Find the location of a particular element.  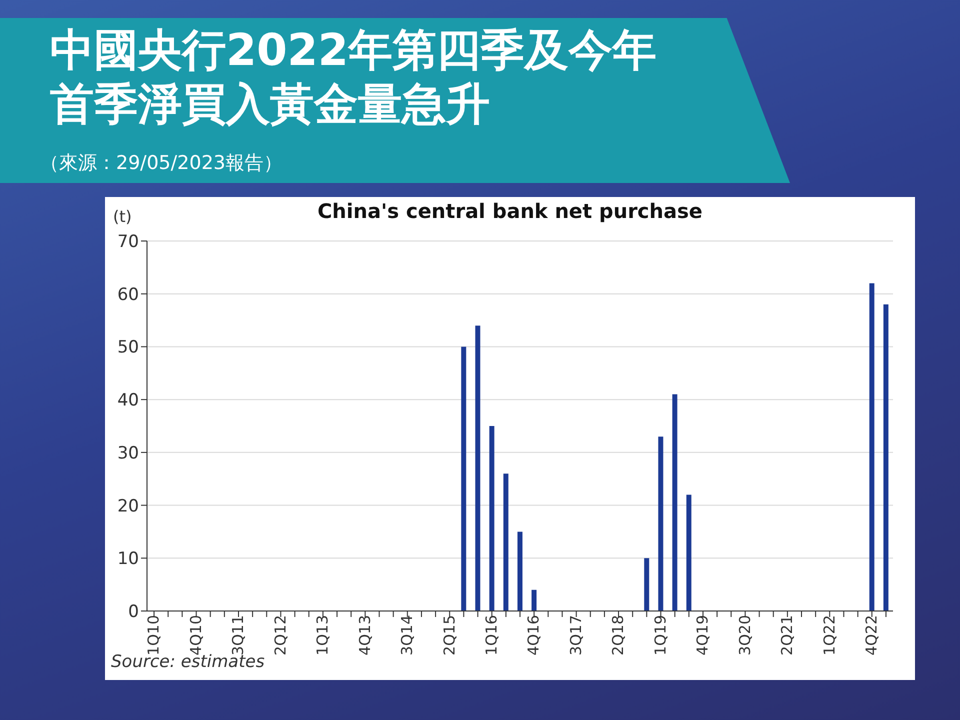

x-tick-label: 1Q16 is located at coordinates (491, 635).